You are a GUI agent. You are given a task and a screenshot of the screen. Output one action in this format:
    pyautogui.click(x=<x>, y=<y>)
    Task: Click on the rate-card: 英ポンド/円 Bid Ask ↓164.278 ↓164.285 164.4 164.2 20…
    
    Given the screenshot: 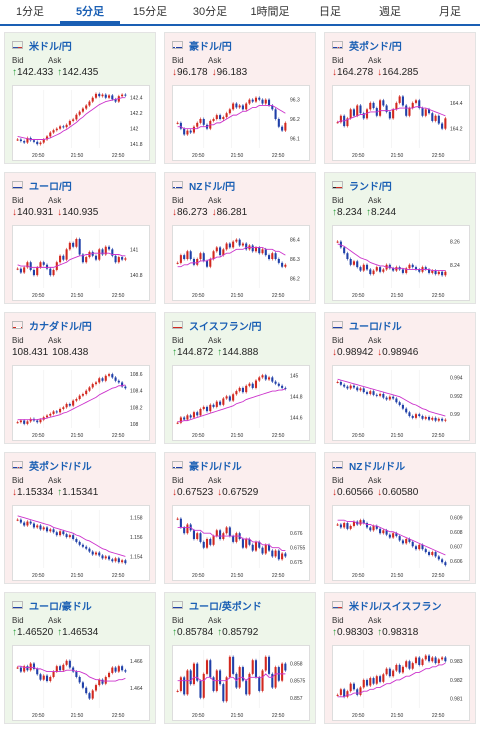 What is the action you would take?
    pyautogui.click(x=400, y=98)
    